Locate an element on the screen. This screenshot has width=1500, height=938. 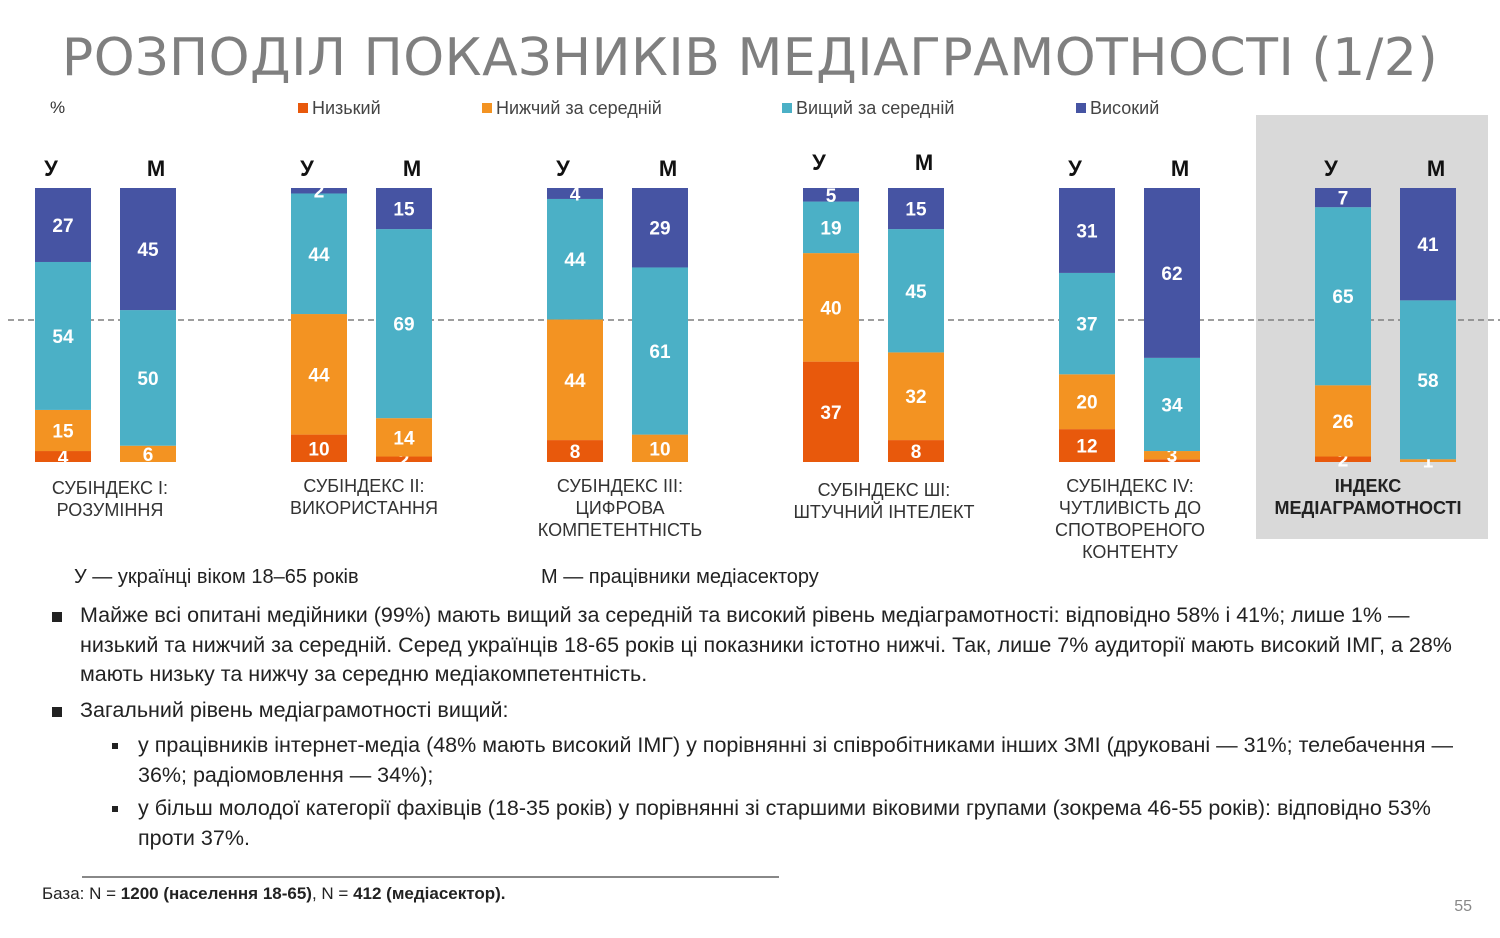
data-label: 62 is located at coordinates (1171, 274).